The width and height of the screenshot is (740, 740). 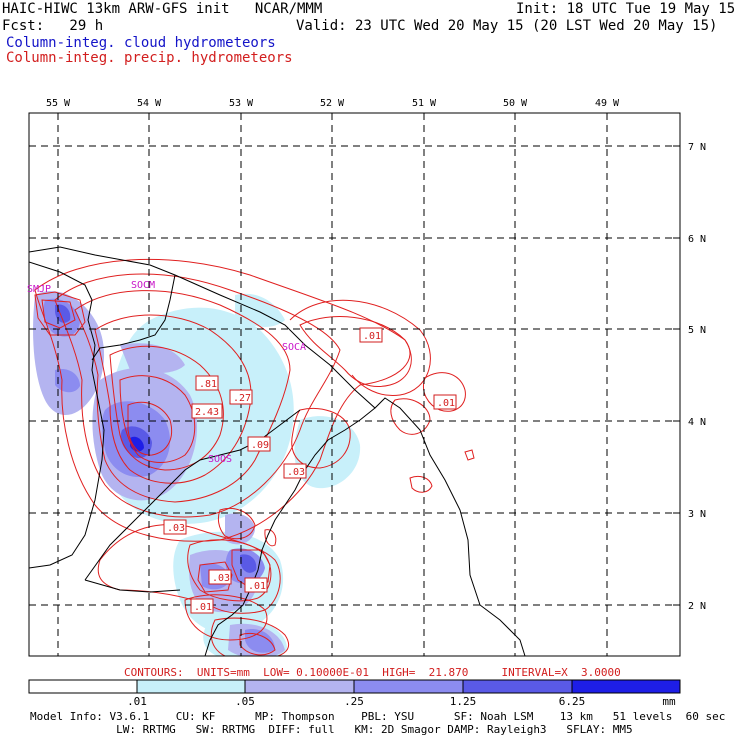 I want to click on station-labels: SMJP SOCM SOCA SOOS, so click(x=166, y=372).